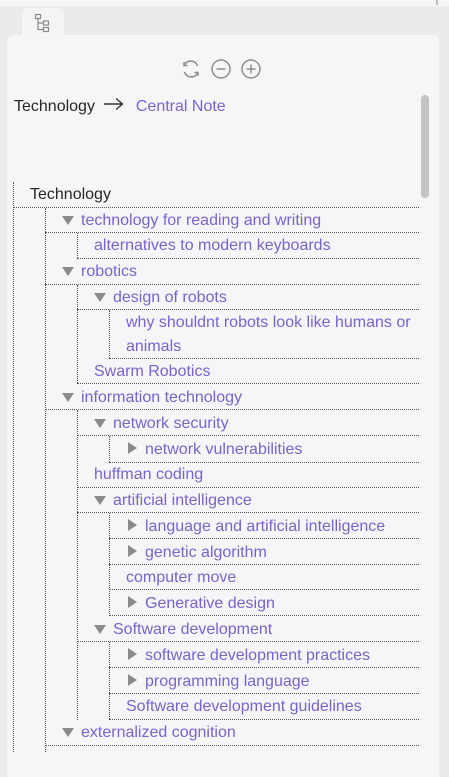 Image resolution: width=449 pixels, height=777 pixels. I want to click on tab-tree-view, so click(43, 23).